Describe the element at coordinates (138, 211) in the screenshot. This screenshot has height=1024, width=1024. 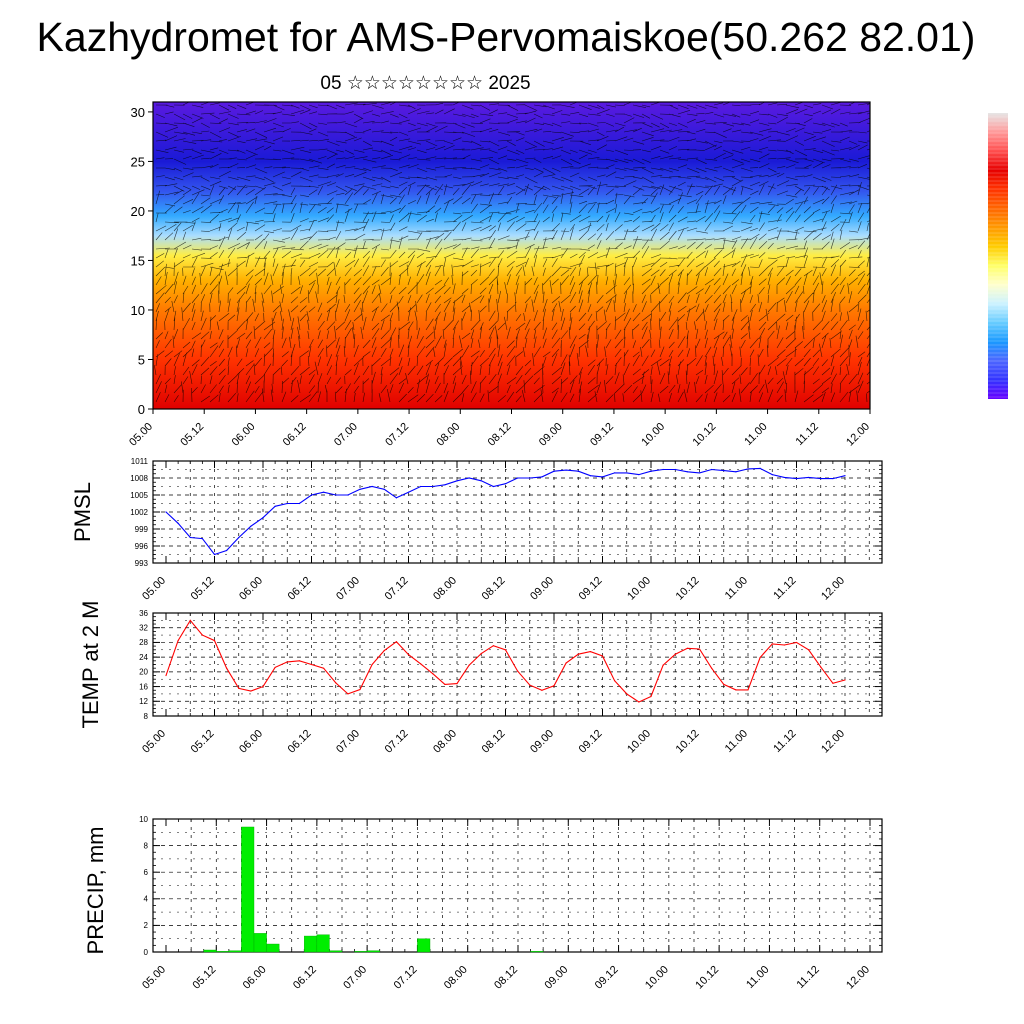
I see `cross-section-ytick-label: 20` at that location.